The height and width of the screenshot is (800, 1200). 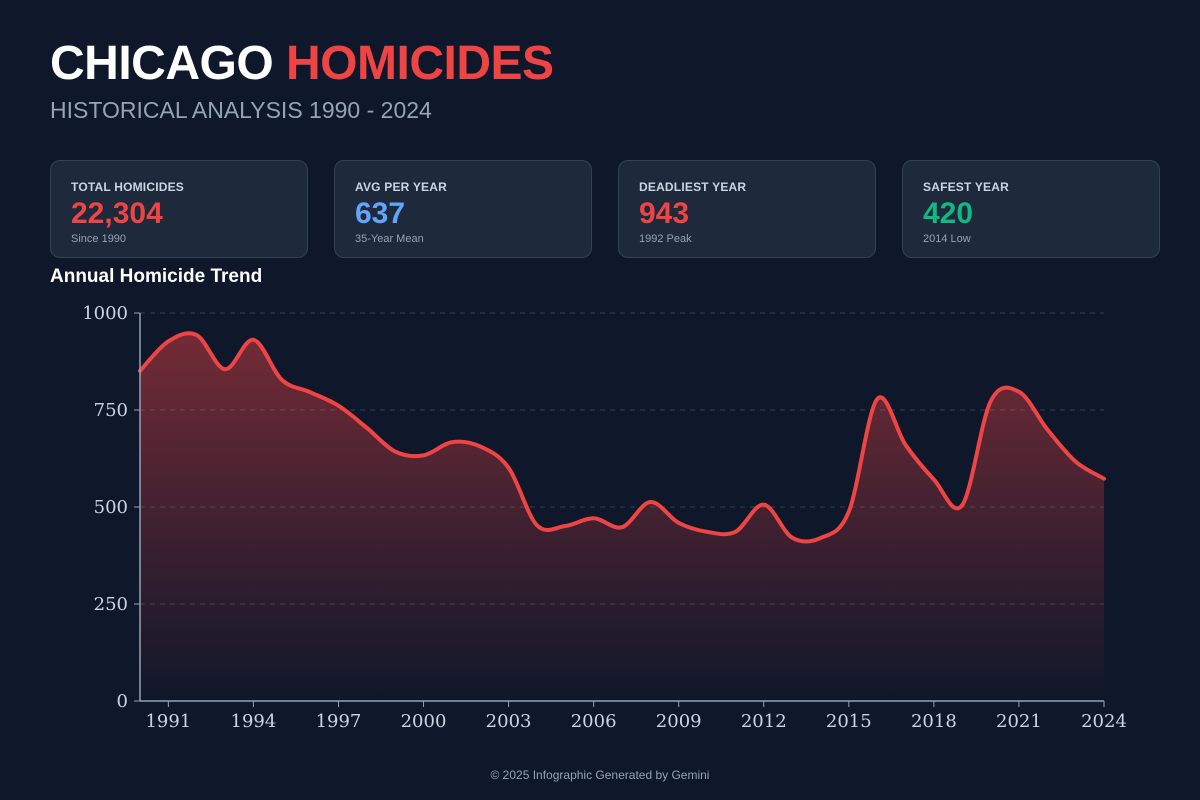 What do you see at coordinates (665, 239) in the screenshot?
I see `stat-note: 1992 Peak` at bounding box center [665, 239].